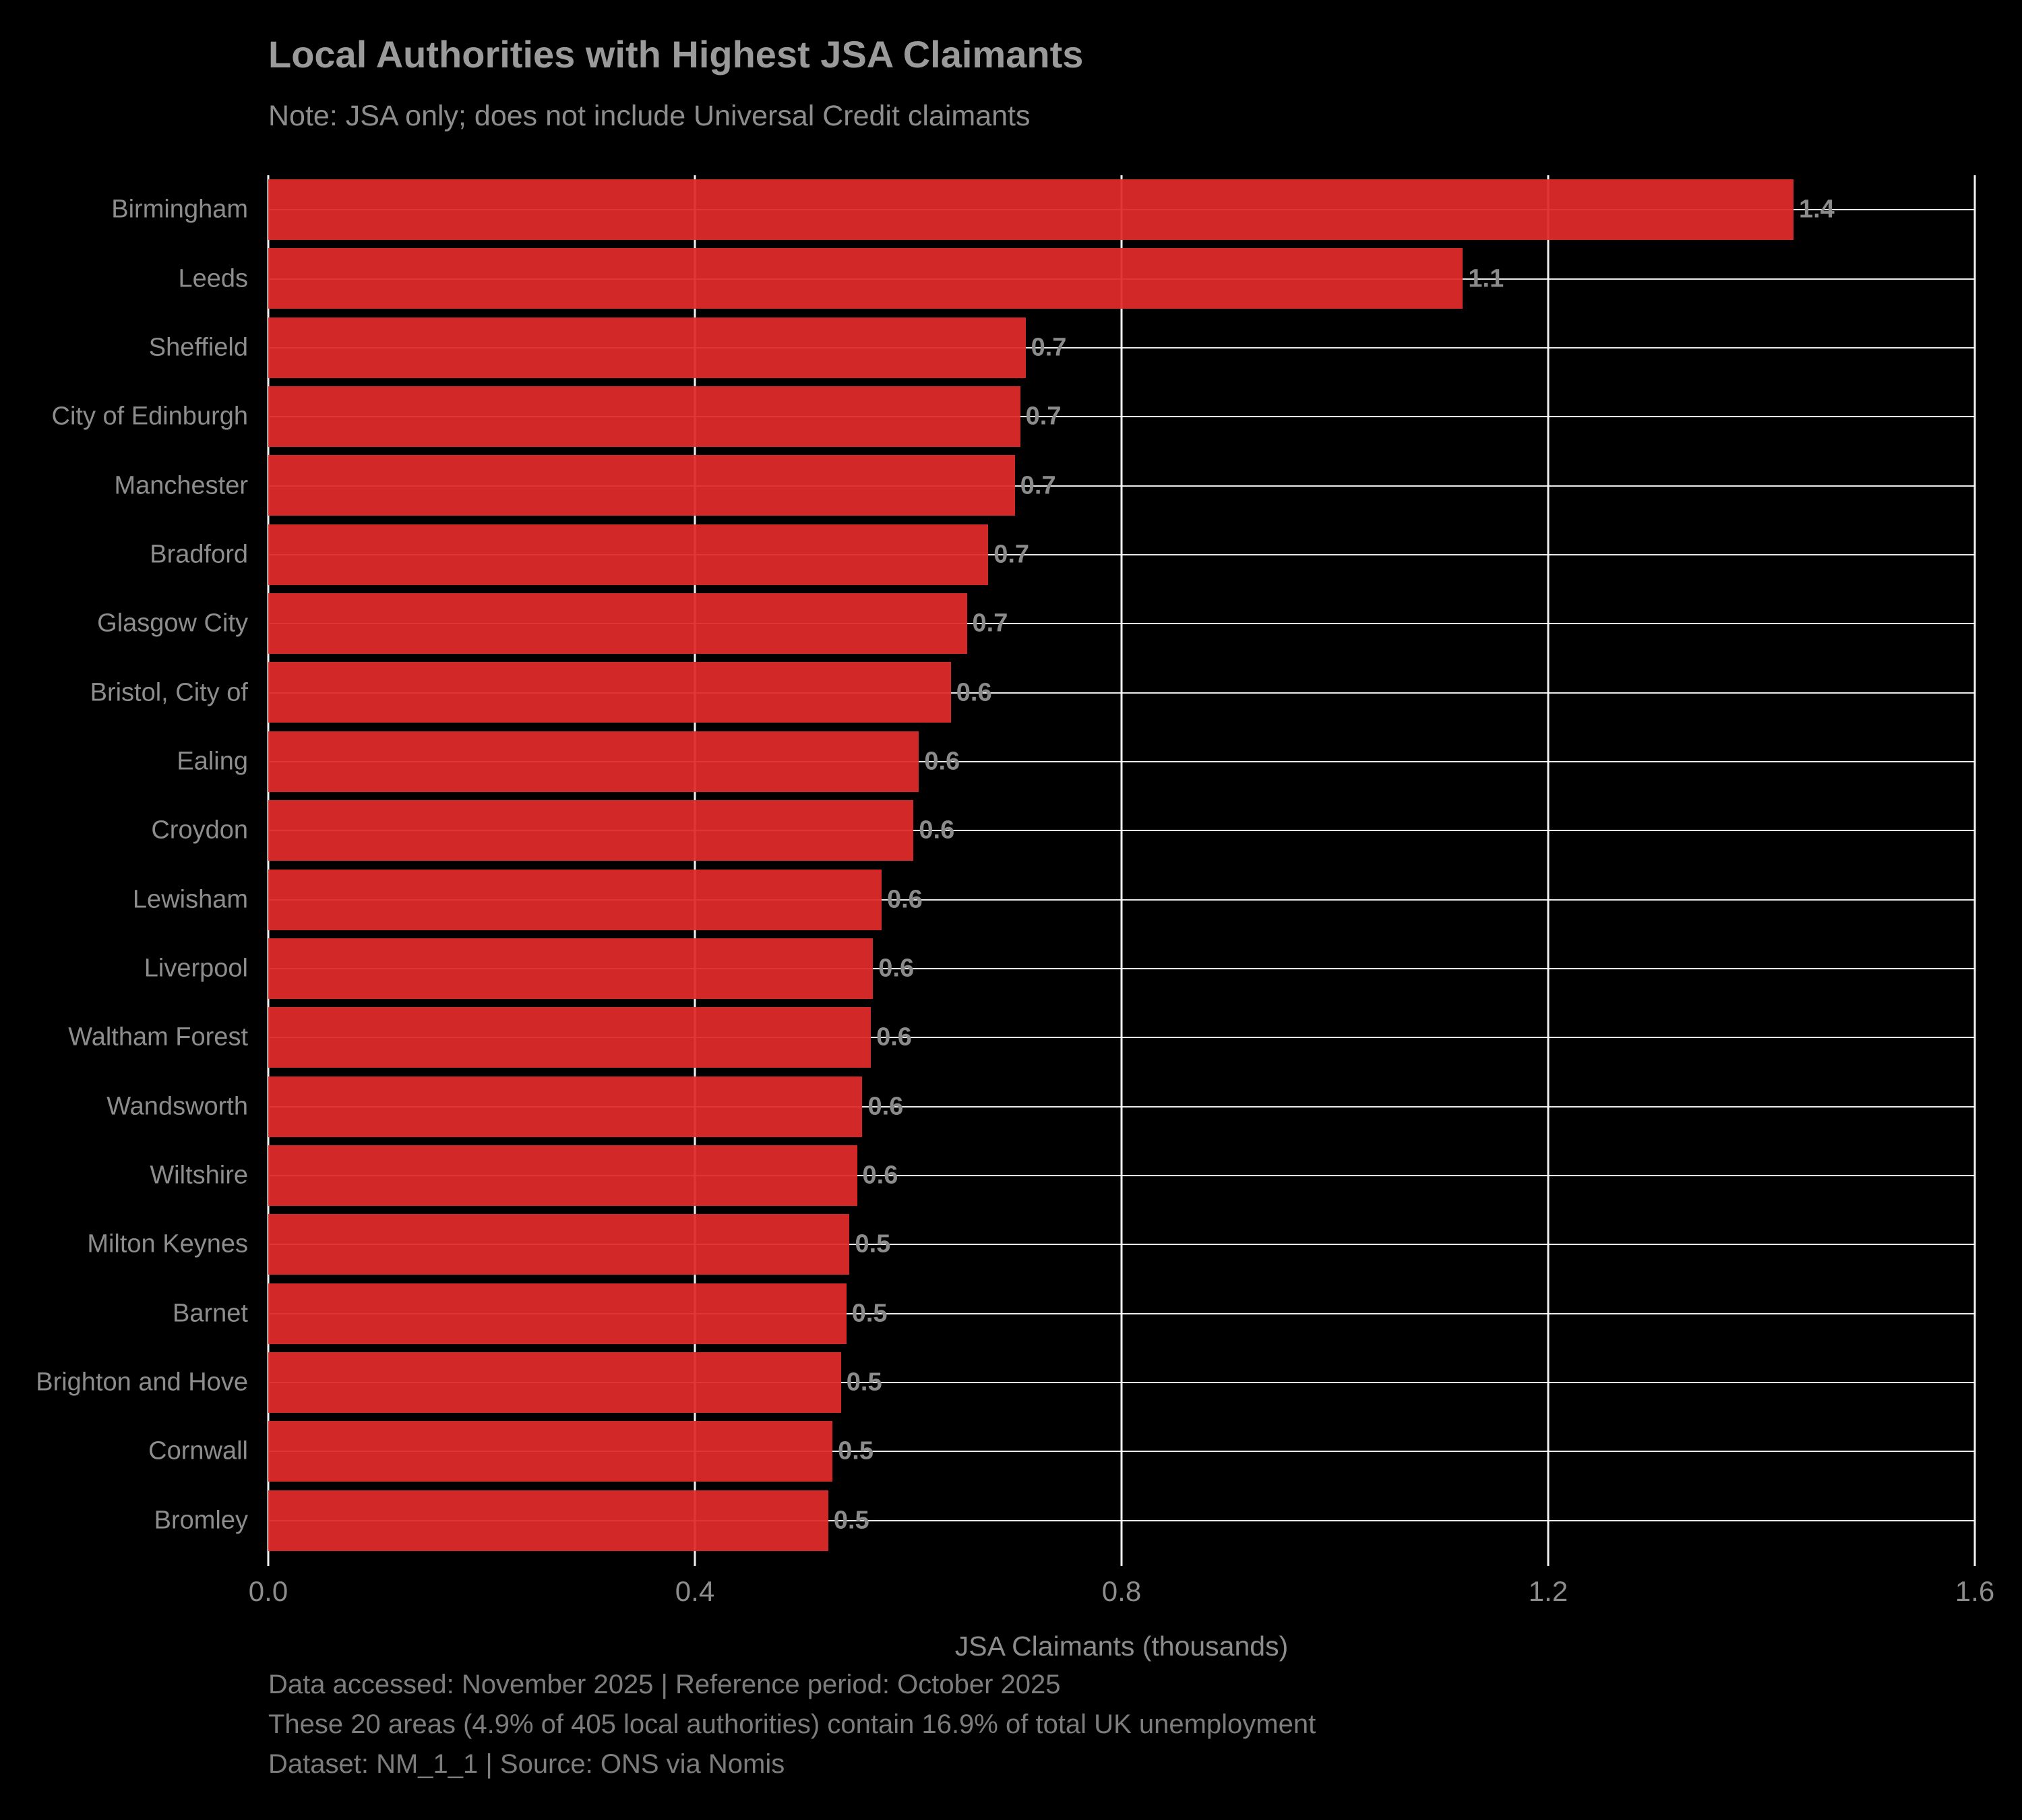 The height and width of the screenshot is (1820, 2022). Describe the element at coordinates (695, 1591) in the screenshot. I see `x-tick-label: 0.4` at that location.